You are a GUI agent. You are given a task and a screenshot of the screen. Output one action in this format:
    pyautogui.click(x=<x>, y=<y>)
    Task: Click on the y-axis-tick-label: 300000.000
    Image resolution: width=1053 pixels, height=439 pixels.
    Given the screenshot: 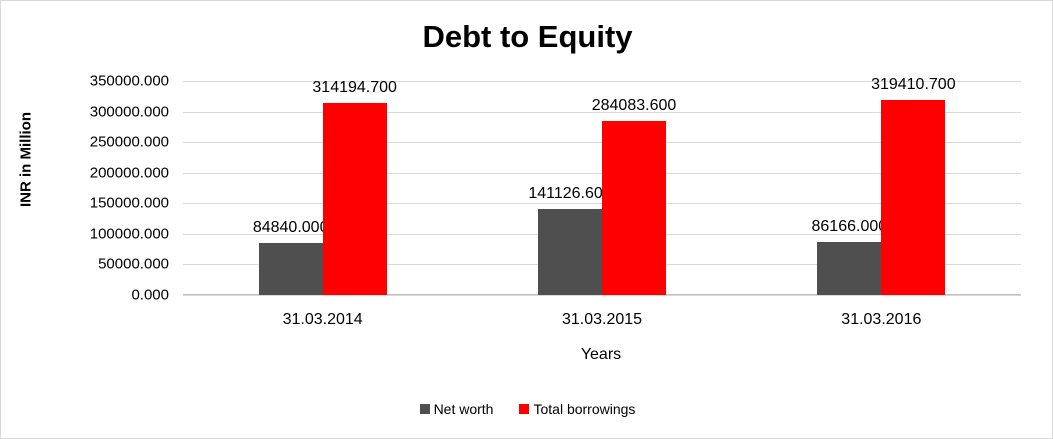 What is the action you would take?
    pyautogui.click(x=129, y=112)
    